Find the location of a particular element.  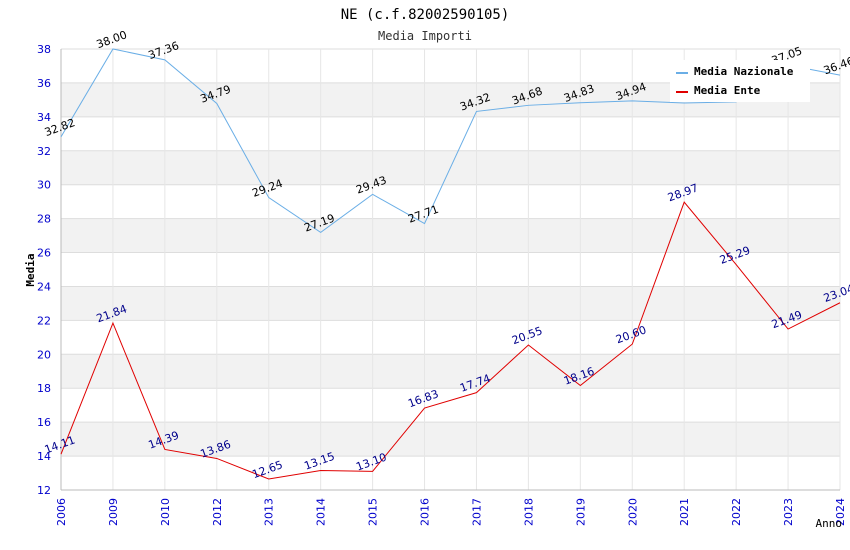

x-tick-label: 2020 is located at coordinates (632, 512).